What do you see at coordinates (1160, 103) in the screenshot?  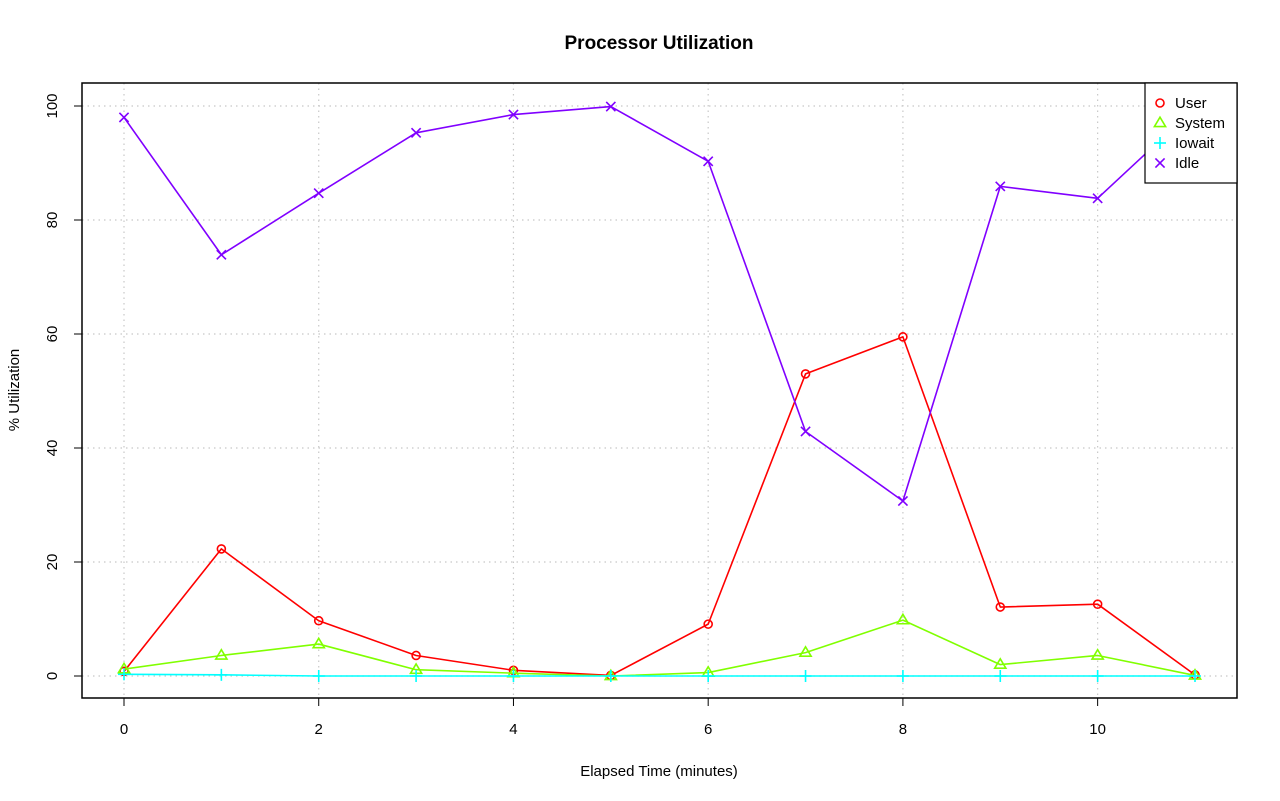 I see `legend-marker-user` at bounding box center [1160, 103].